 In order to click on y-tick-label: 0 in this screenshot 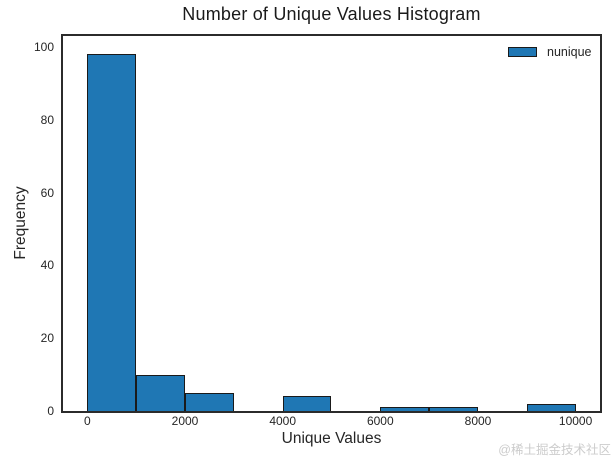, I will do `click(50, 411)`.